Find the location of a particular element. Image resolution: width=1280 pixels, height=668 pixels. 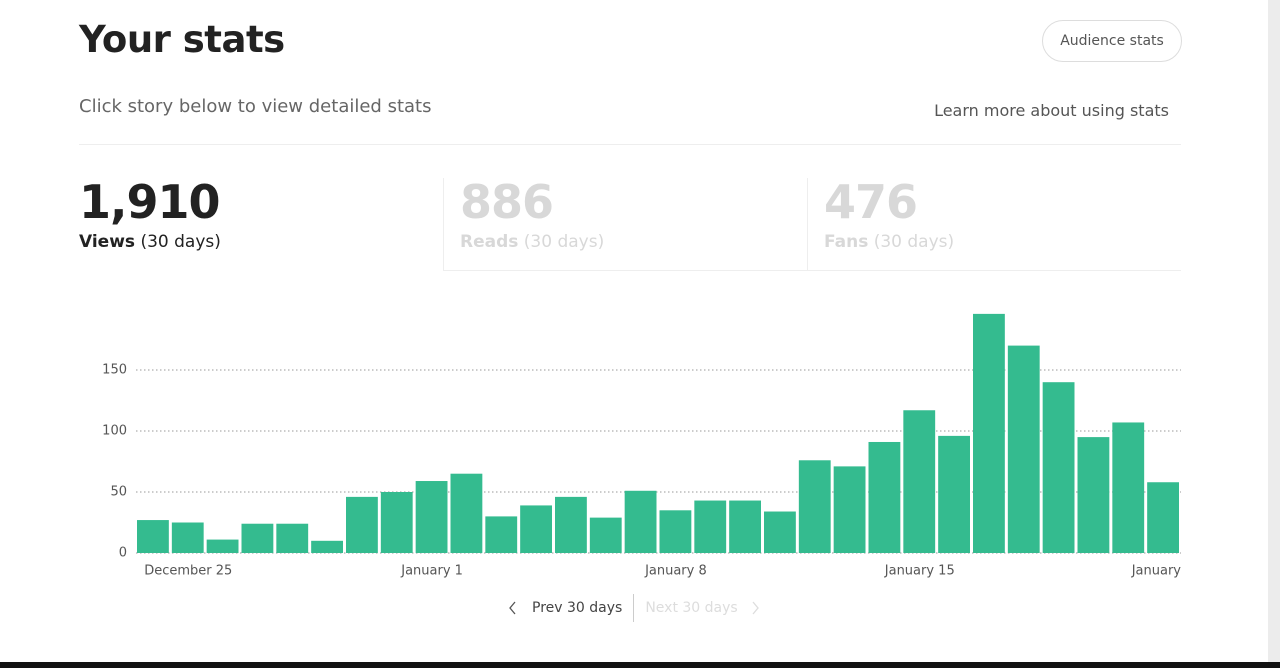

stat-name: Reads is located at coordinates (489, 242).